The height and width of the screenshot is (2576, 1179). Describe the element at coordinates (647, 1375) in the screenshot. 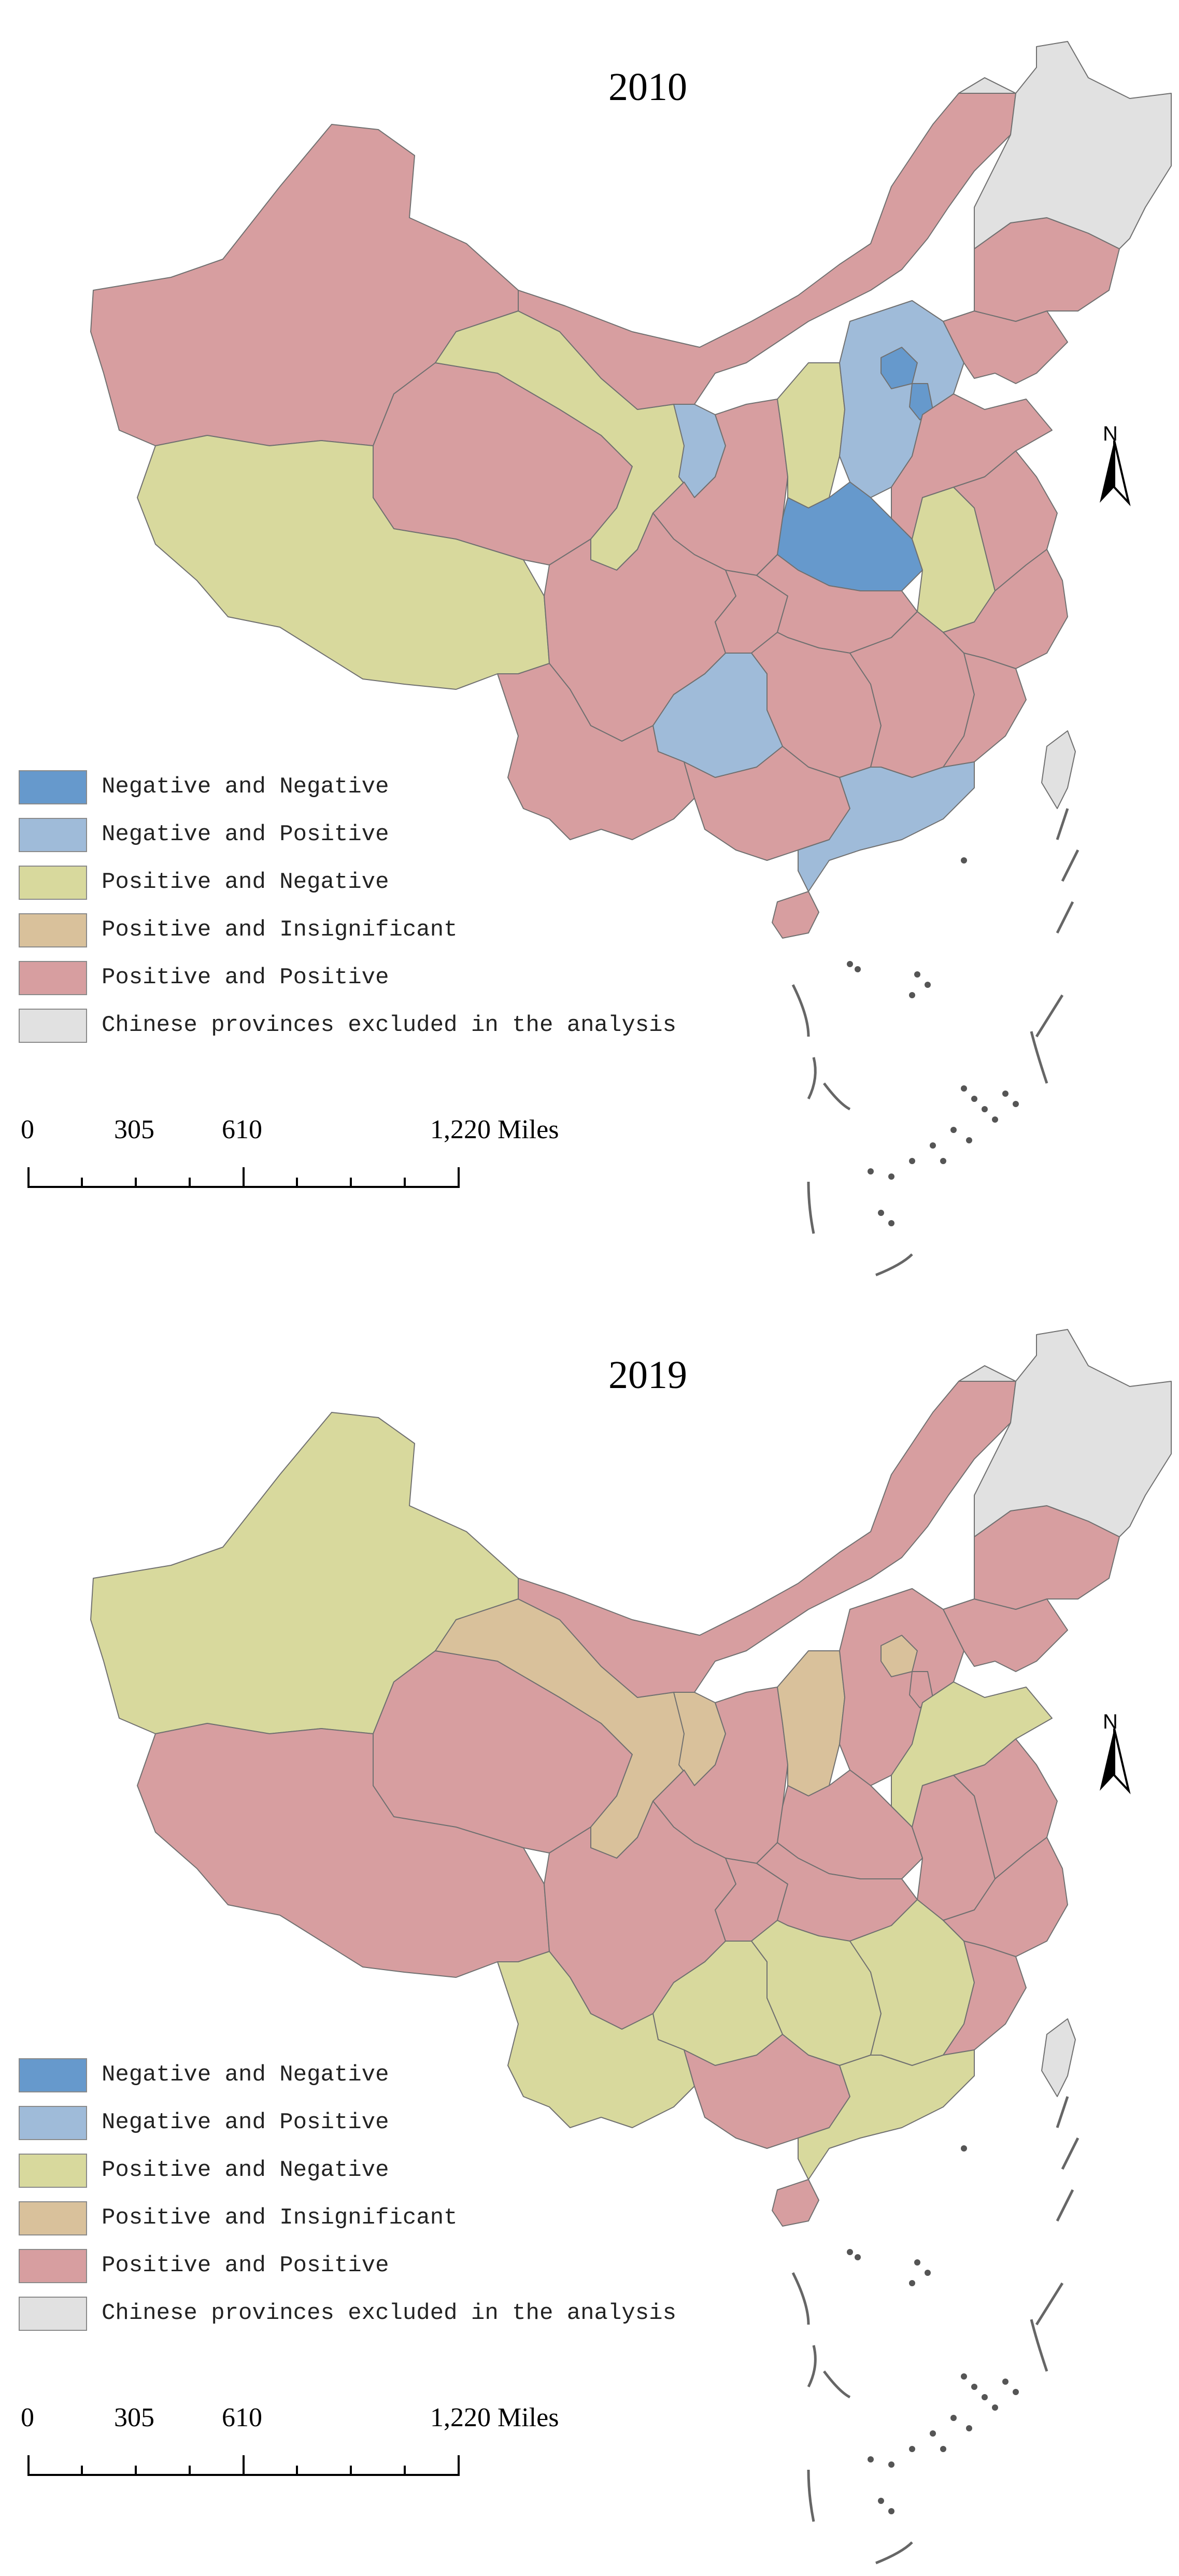

I see `map-year-title: 2019` at that location.